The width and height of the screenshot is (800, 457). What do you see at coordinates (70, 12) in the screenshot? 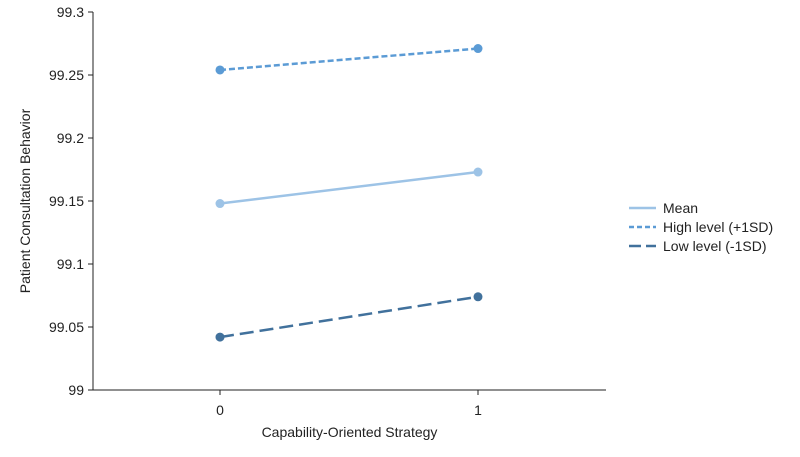
I see `y-tick-label: 99.3` at bounding box center [70, 12].